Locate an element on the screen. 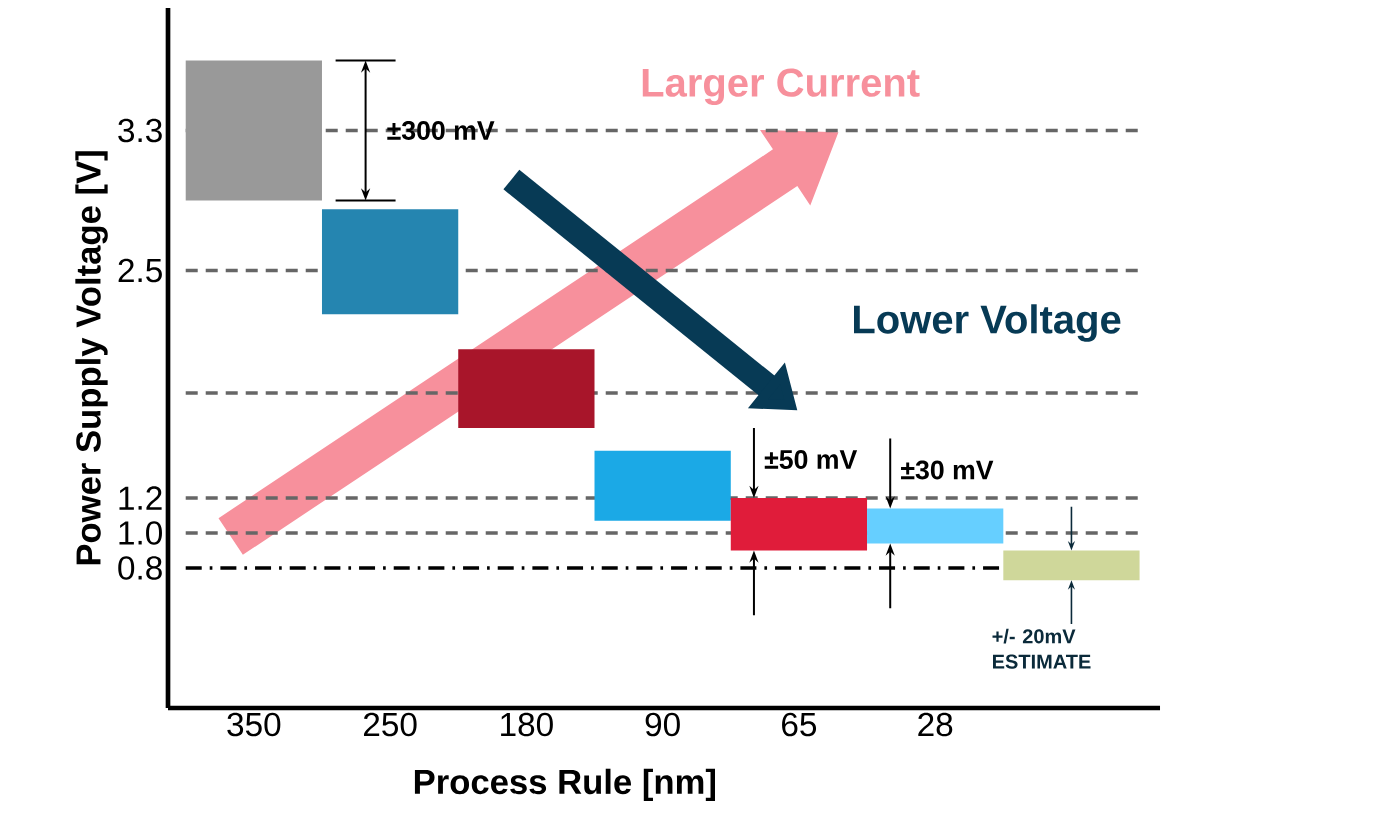 This screenshot has width=1383, height=821. x-tick-label: 250 is located at coordinates (390, 724).